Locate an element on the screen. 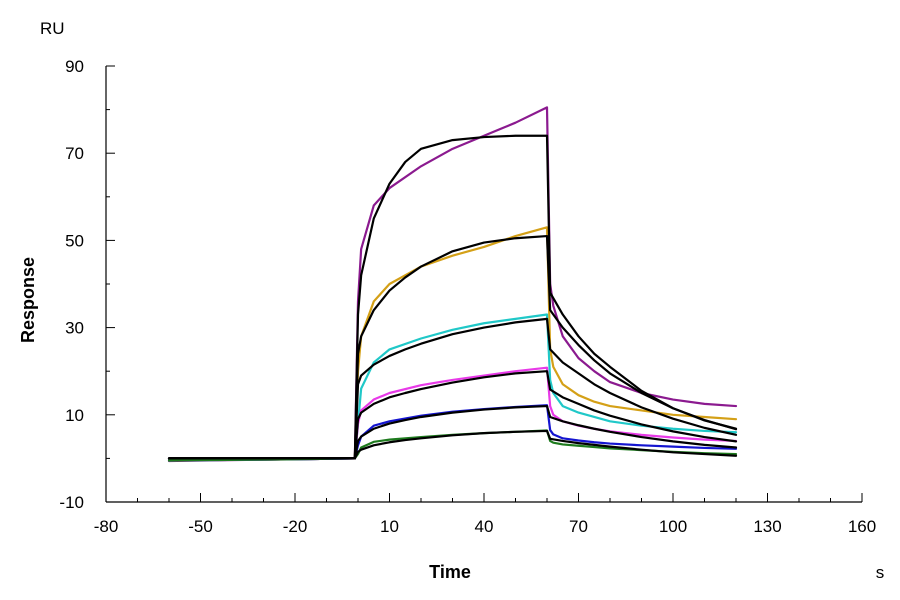 Image resolution: width=900 pixels, height=600 pixels. x-tick-label: 10 is located at coordinates (389, 526).